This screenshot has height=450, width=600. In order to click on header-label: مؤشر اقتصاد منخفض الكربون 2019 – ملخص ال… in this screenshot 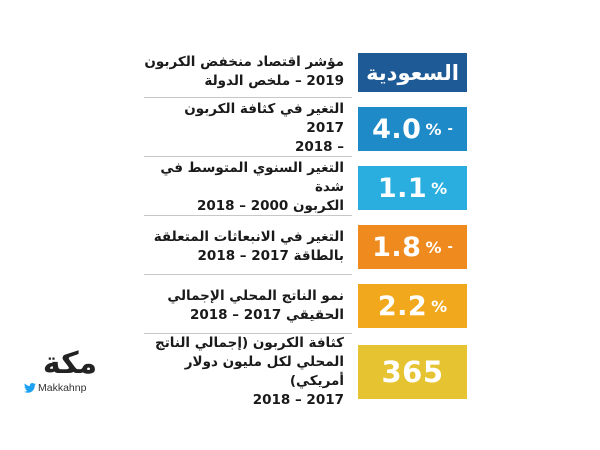, I will do `click(248, 72)`.